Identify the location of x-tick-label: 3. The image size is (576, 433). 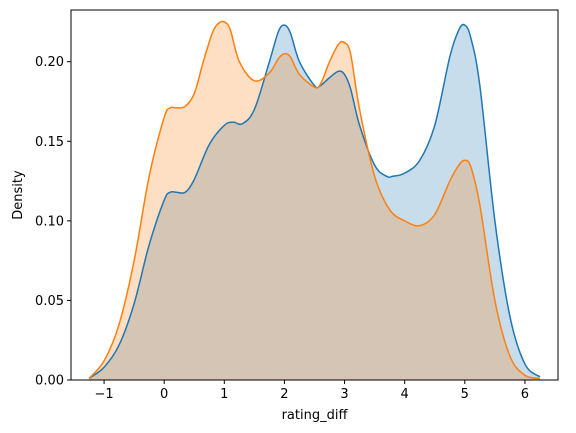
(344, 394).